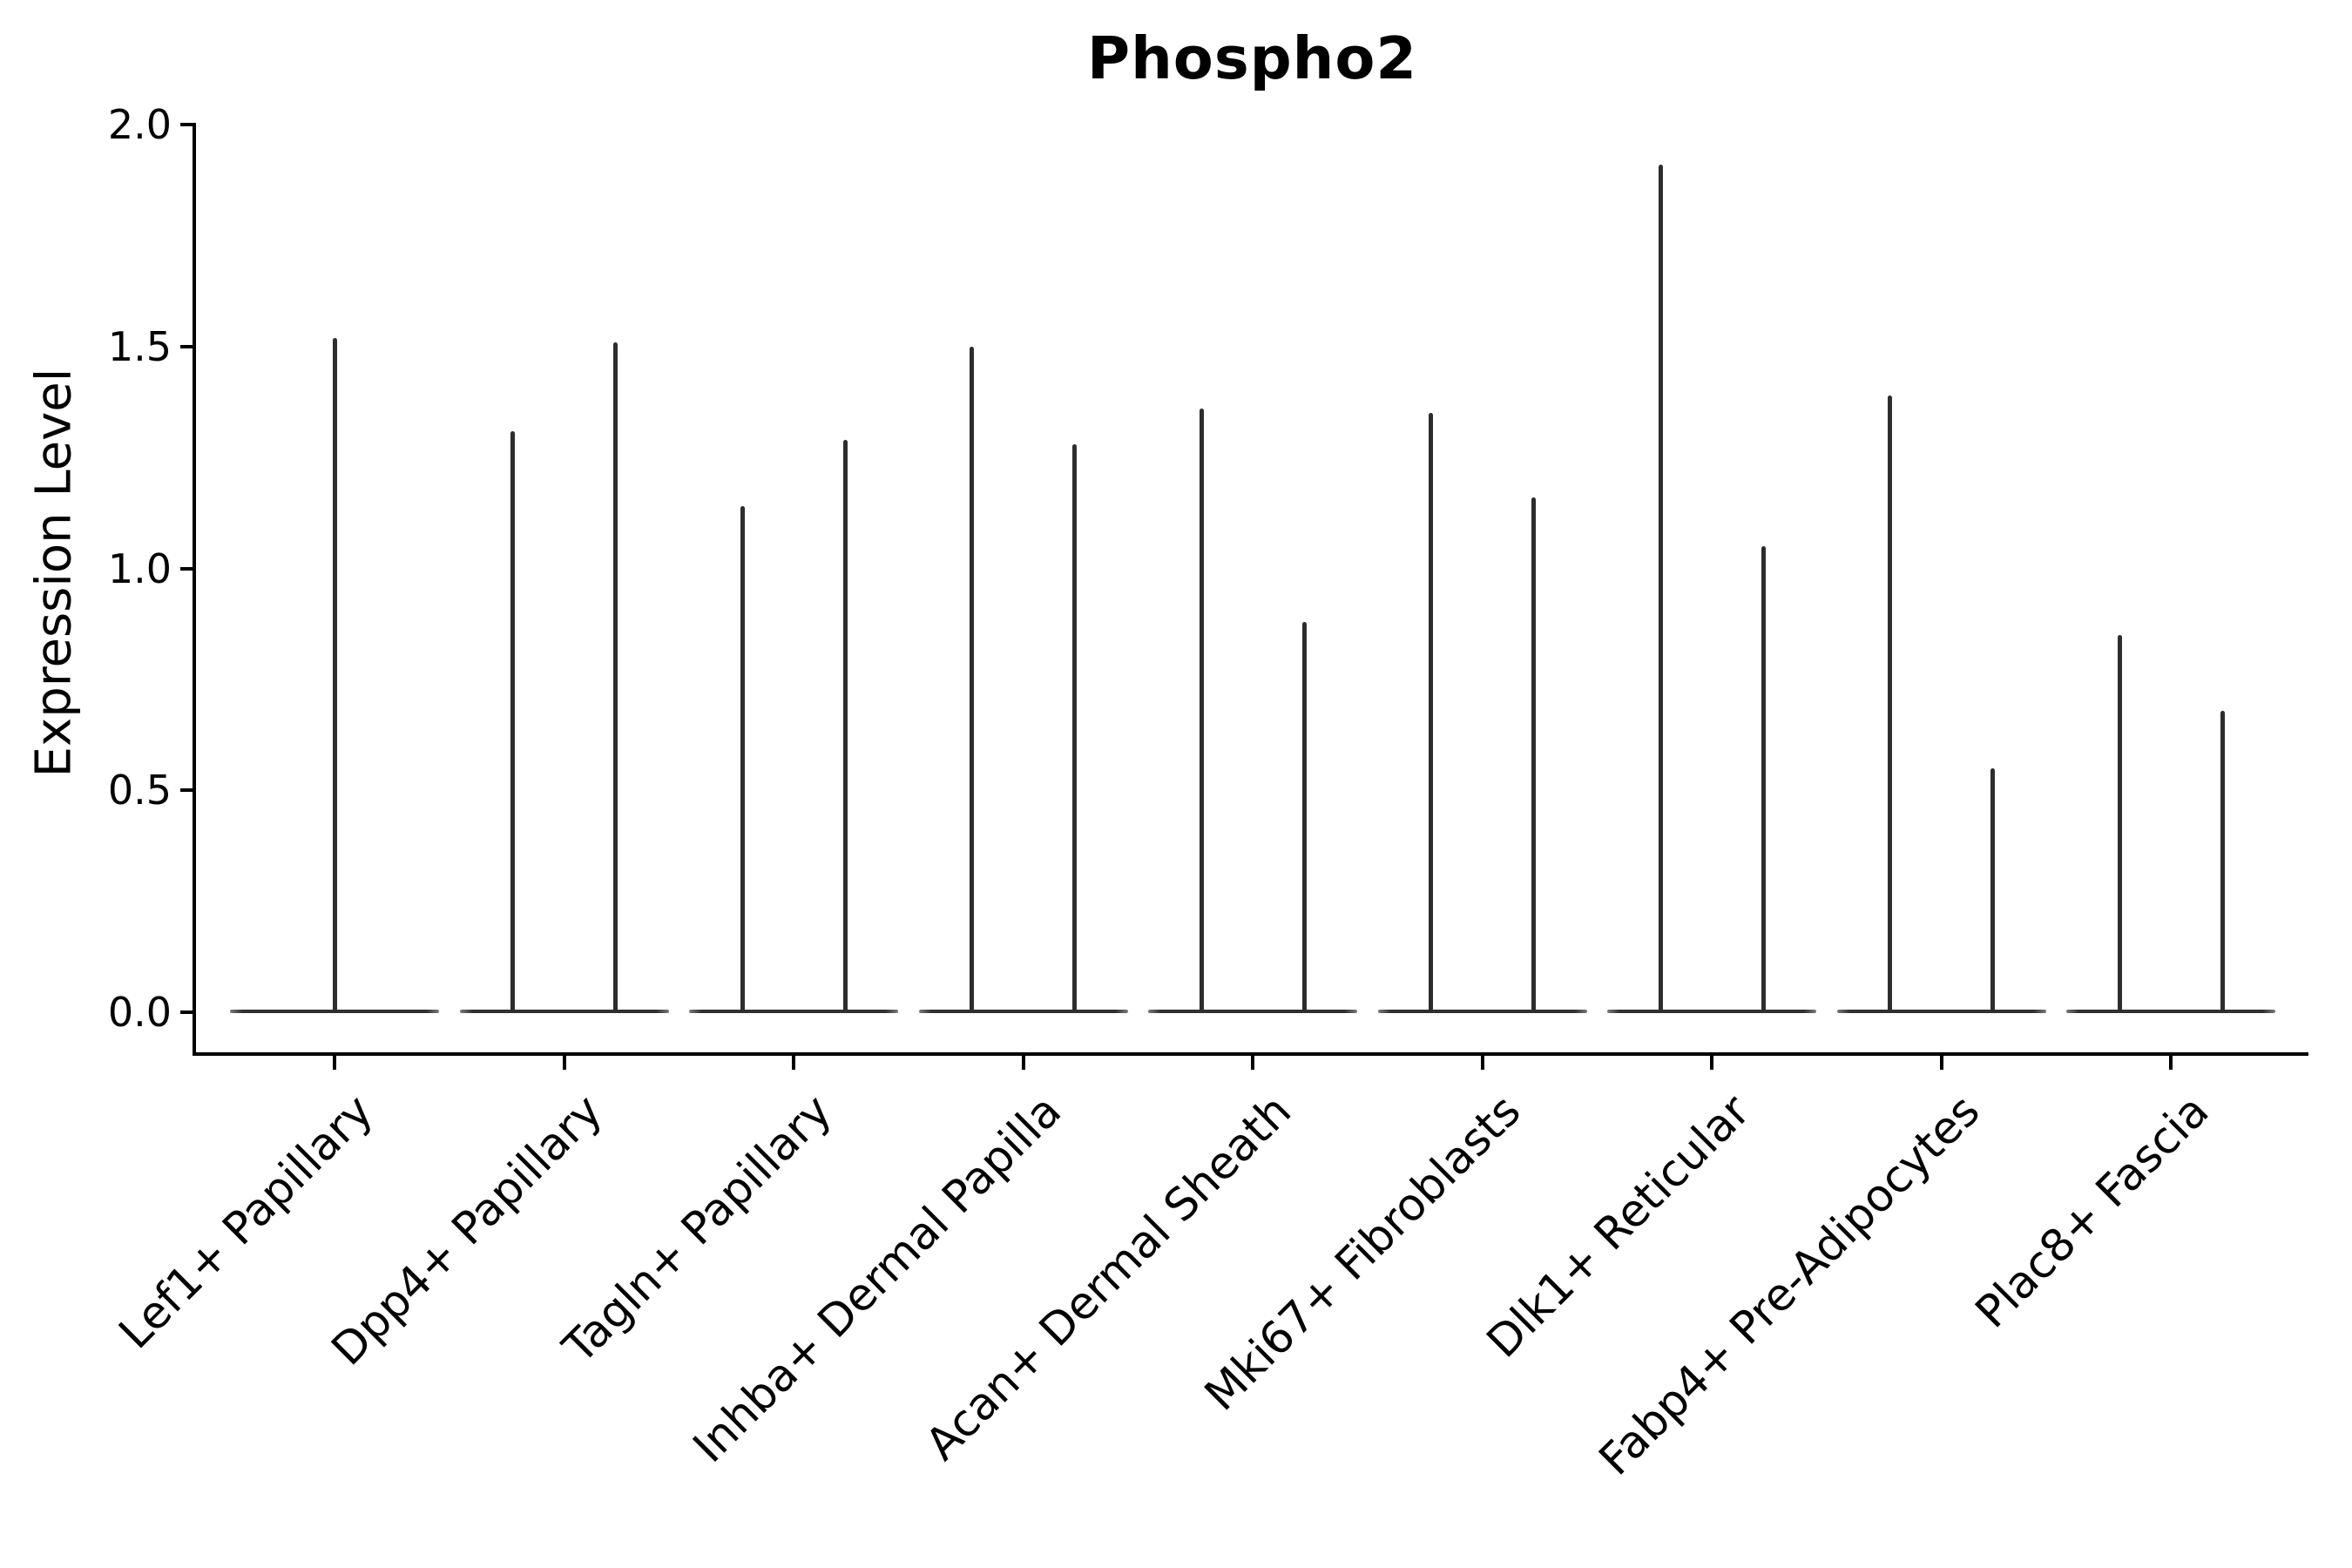 Image resolution: width=2352 pixels, height=1568 pixels. I want to click on y-axis-spine, so click(194, 589).